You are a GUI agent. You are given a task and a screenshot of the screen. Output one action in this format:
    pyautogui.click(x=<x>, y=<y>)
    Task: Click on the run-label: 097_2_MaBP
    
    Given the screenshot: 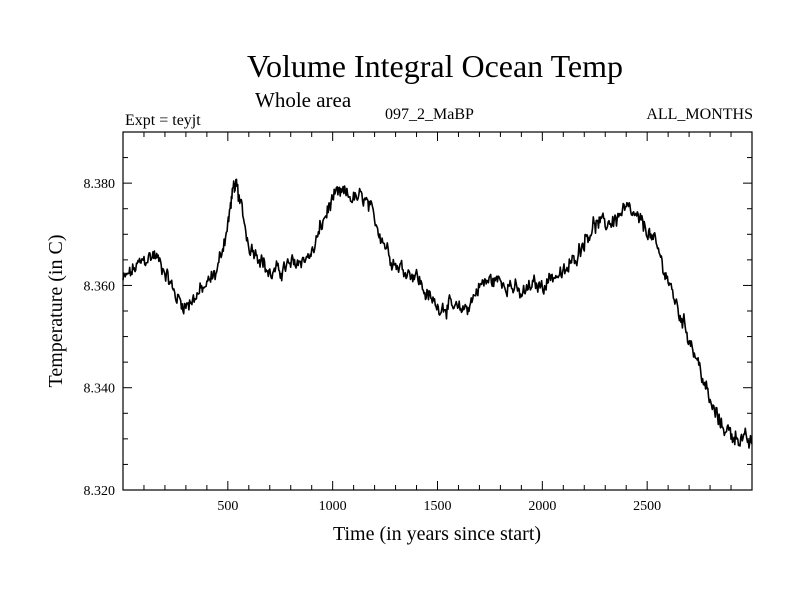 What is the action you would take?
    pyautogui.click(x=429, y=114)
    